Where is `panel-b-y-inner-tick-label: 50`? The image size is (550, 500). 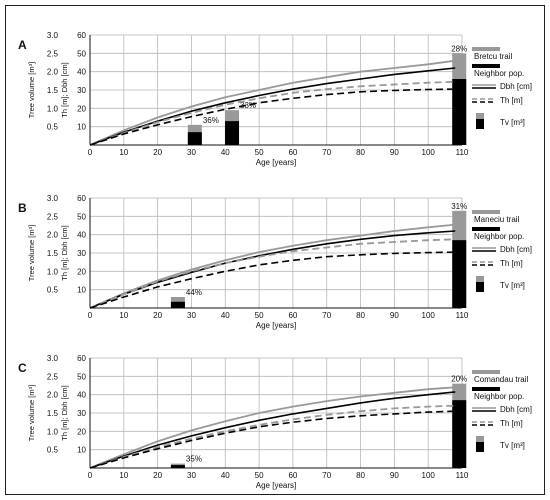 panel-b-y-inner-tick-label: 50 is located at coordinates (81, 216).